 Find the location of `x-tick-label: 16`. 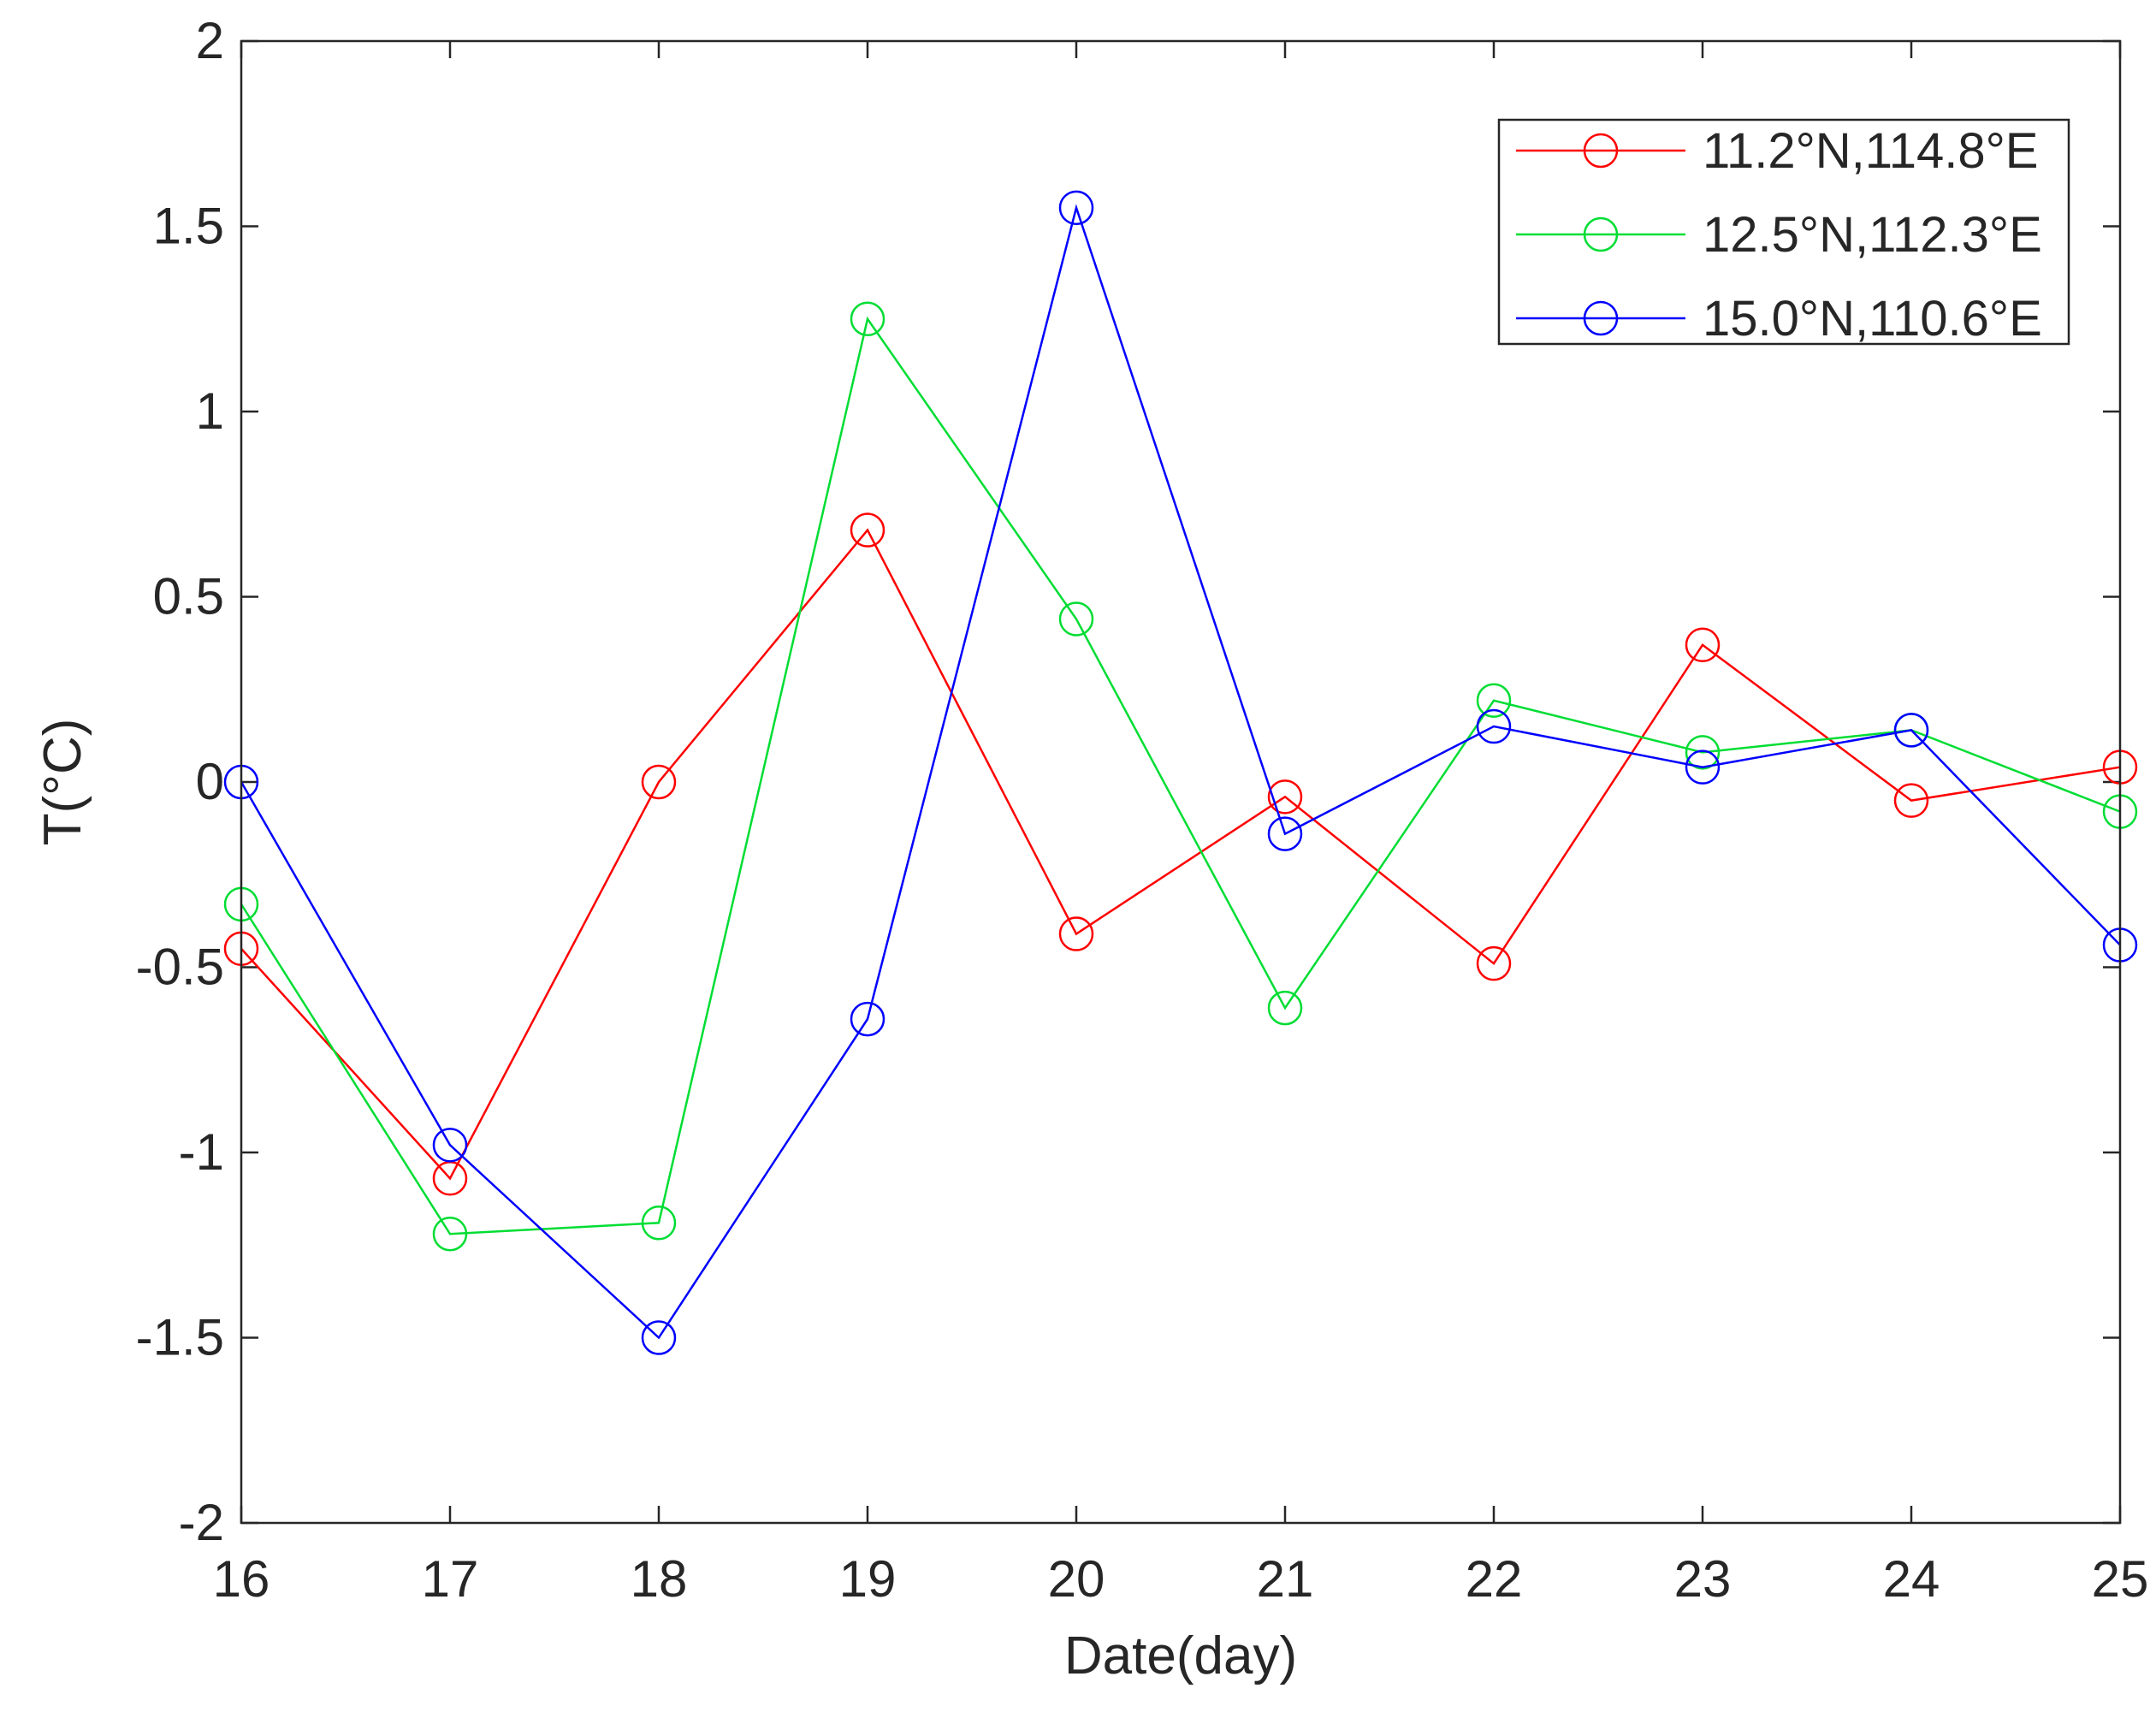

x-tick-label: 16 is located at coordinates (241, 1579).